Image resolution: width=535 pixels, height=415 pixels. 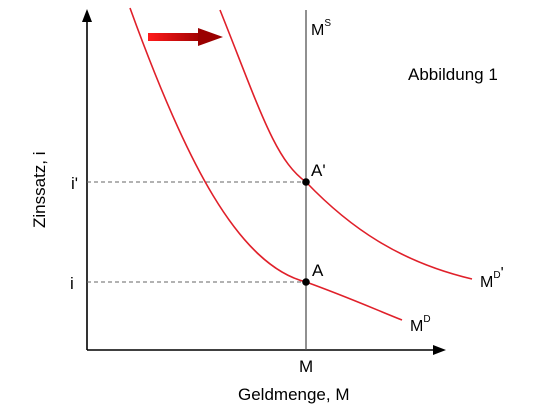 I want to click on equilibrium-point-a, so click(x=306, y=282).